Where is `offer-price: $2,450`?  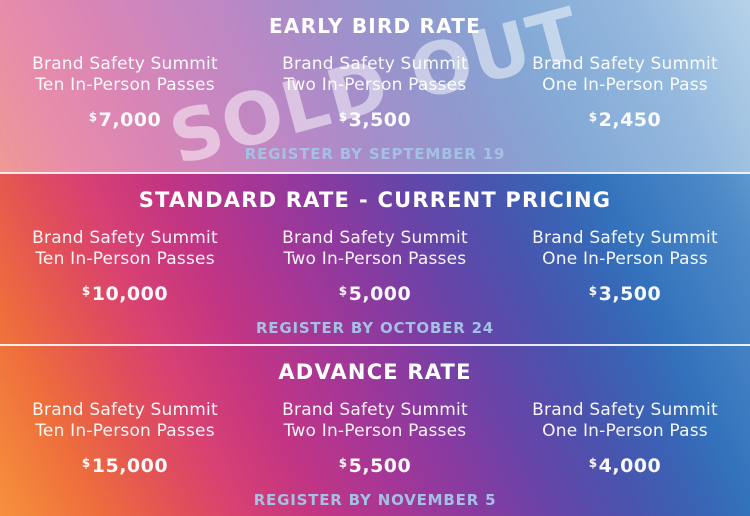 offer-price: $2,450 is located at coordinates (625, 120).